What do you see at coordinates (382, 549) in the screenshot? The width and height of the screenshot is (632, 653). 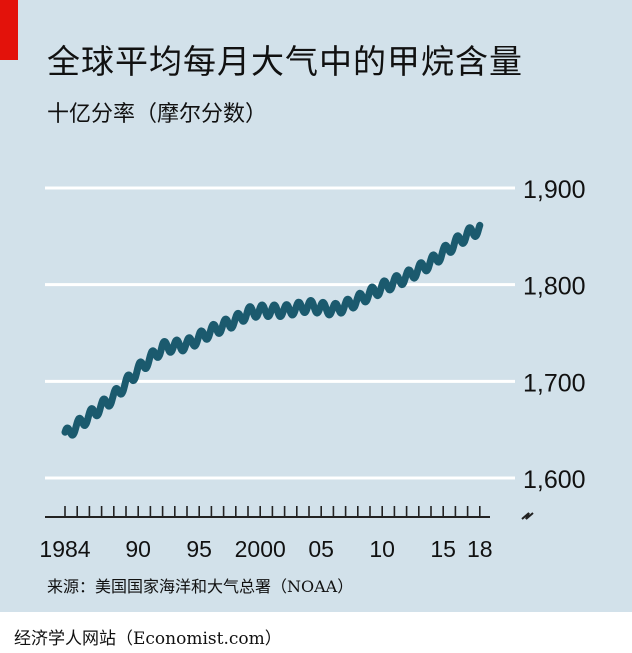 I see `x-tick-label-10: 10` at bounding box center [382, 549].